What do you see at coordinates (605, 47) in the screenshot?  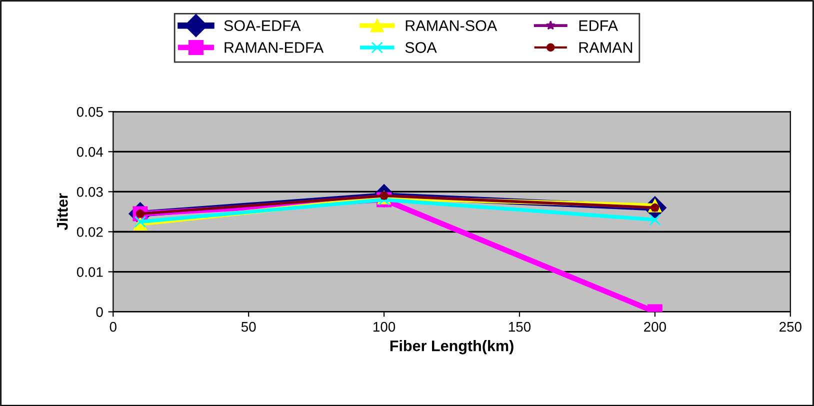 I see `legend-label: RAMAN` at bounding box center [605, 47].